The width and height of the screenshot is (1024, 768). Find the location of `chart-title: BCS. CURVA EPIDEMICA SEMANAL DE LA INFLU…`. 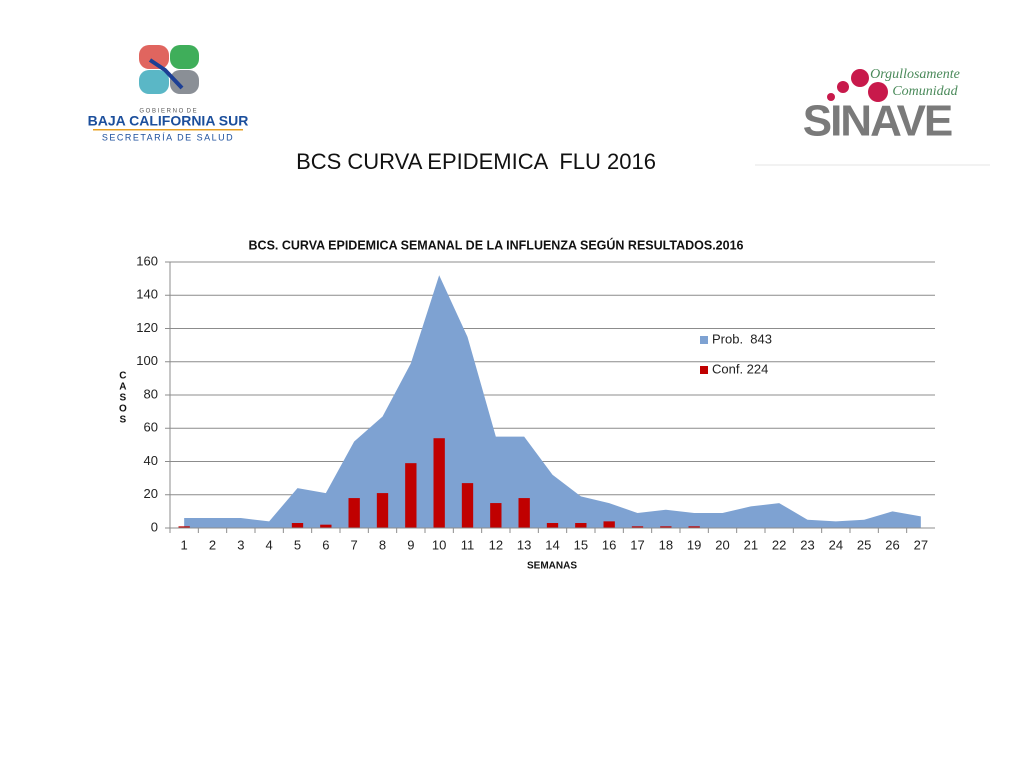

chart-title: BCS. CURVA EPIDEMICA SEMANAL DE LA INFLU… is located at coordinates (496, 244).